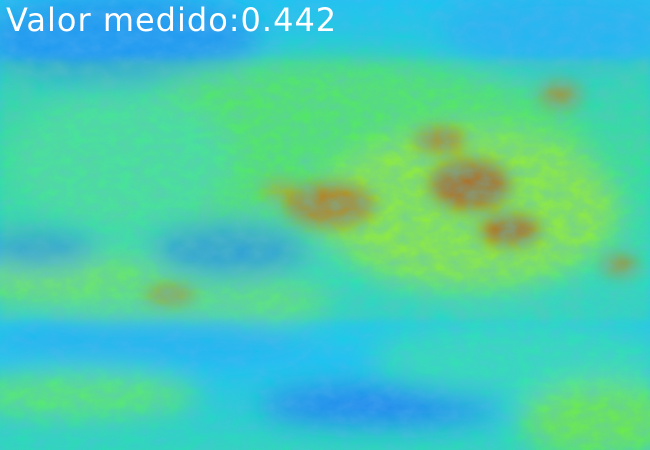  I want to click on measured-value-caption: Valor medido:0.442, so click(171, 20).